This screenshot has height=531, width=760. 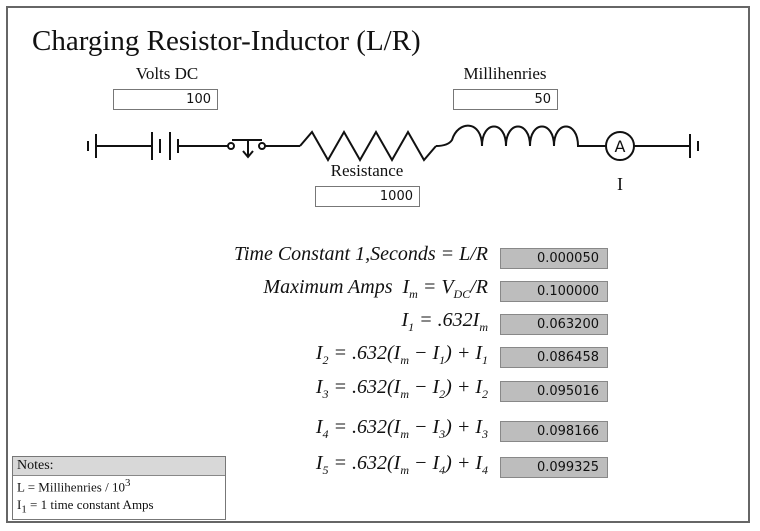 What do you see at coordinates (554, 291) in the screenshot?
I see `result-value: 0.100000` at bounding box center [554, 291].